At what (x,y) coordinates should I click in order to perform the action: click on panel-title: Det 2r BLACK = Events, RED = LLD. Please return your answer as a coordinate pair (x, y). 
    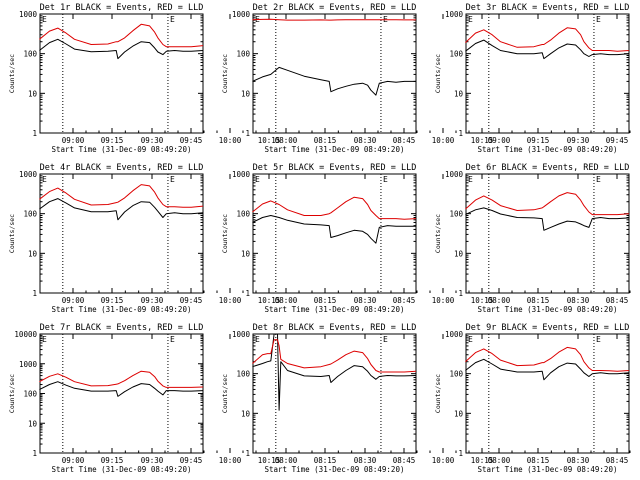
    Looking at the image, I should click on (335, 8).